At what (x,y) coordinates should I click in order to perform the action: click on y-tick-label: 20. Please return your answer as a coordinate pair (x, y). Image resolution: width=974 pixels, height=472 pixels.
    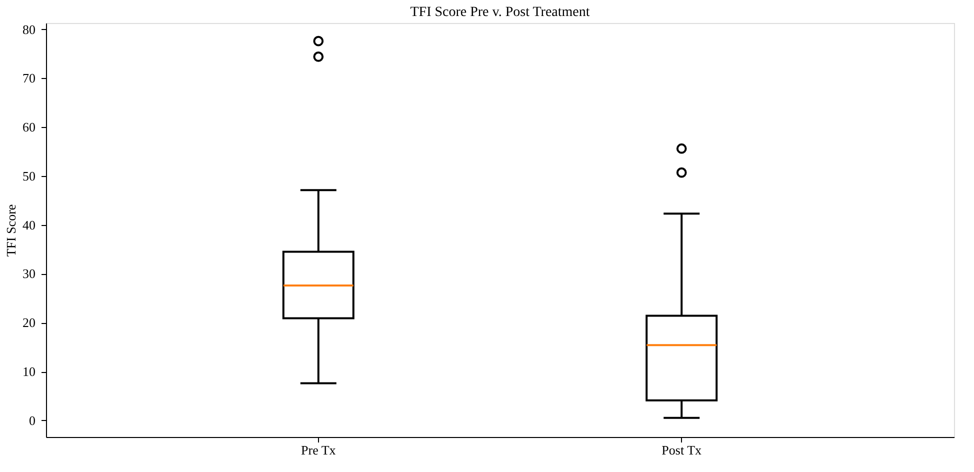
    Looking at the image, I should click on (29, 322).